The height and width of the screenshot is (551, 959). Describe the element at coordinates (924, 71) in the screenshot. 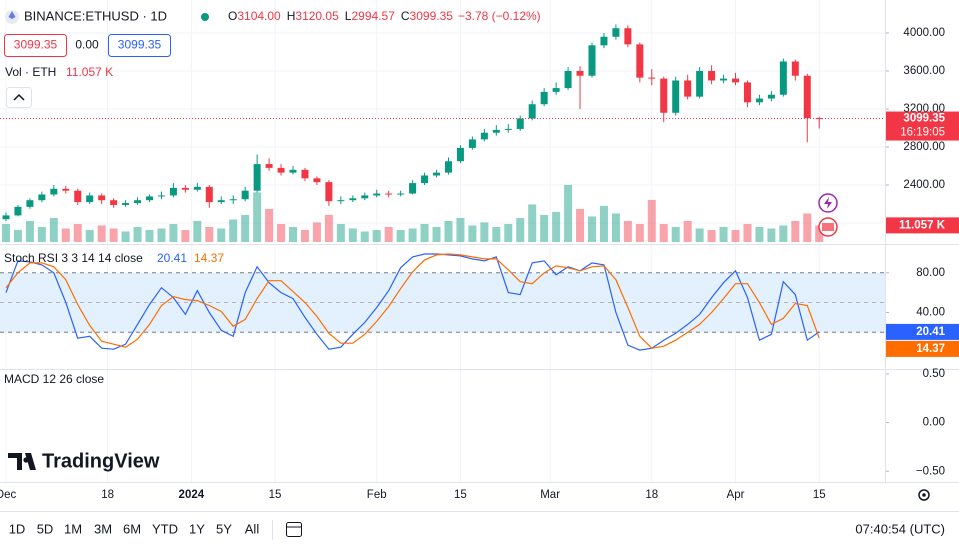

I see `y-tick-label: 3600.00` at that location.